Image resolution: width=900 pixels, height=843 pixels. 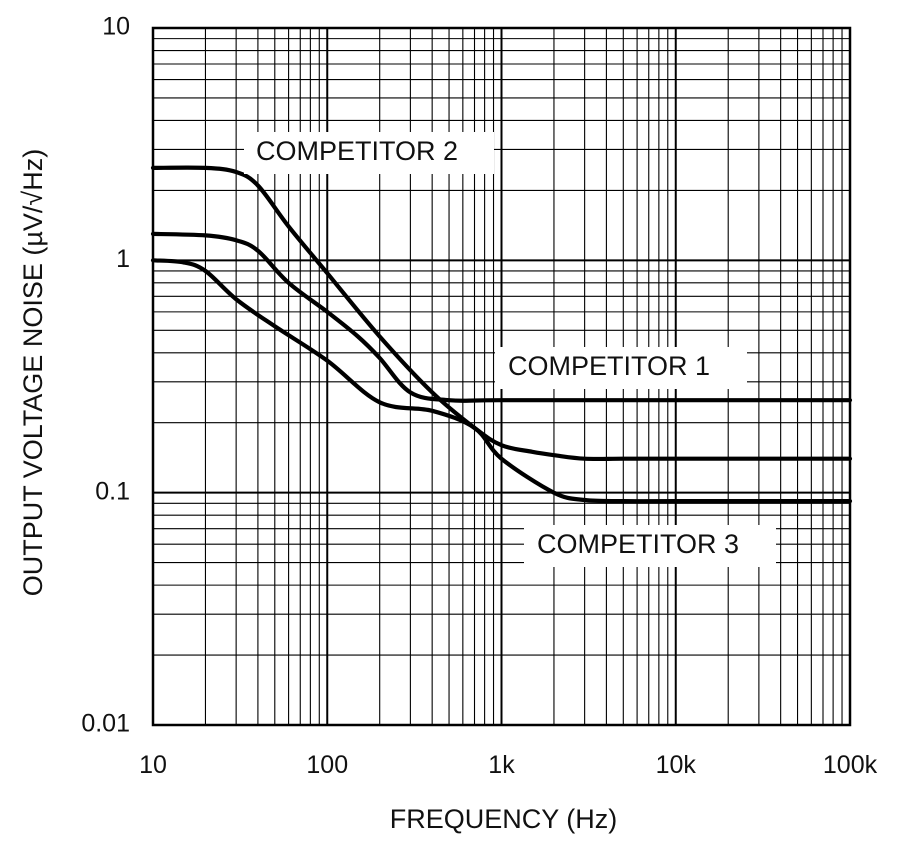 I want to click on y-tick-label: 0.01, so click(x=105, y=724).